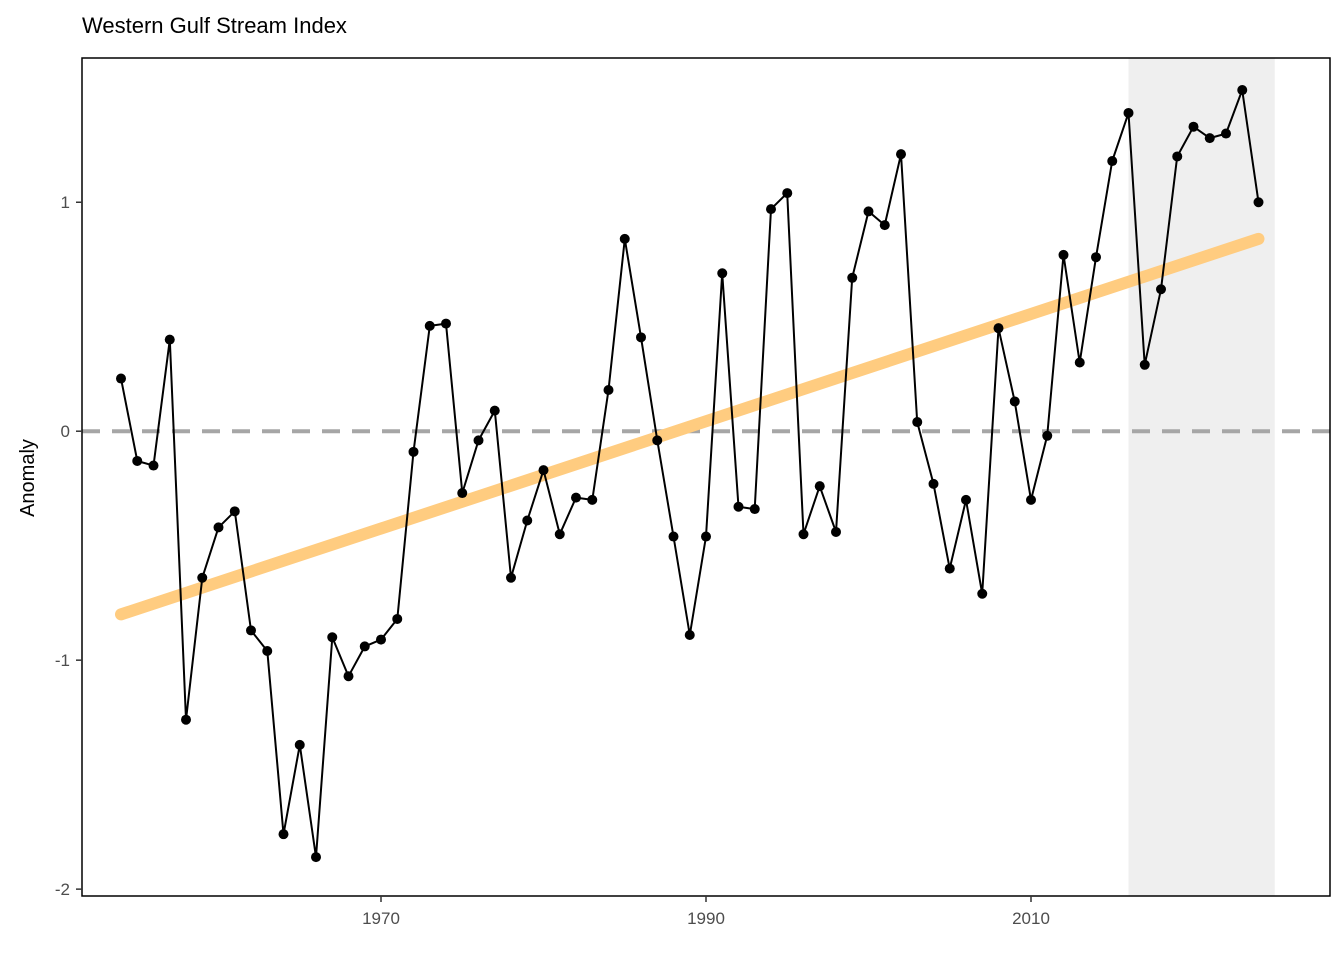  Describe the element at coordinates (706, 918) in the screenshot. I see `x-tick-label: 1990` at that location.